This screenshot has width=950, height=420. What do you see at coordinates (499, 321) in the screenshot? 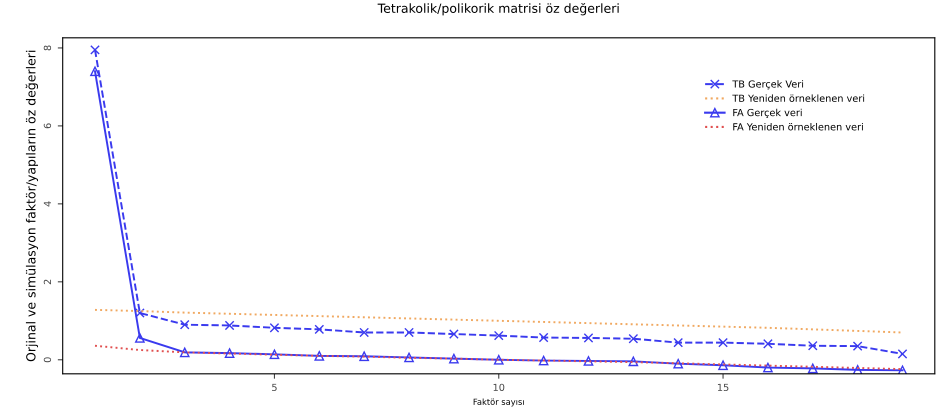
I see `line-series` at bounding box center [499, 321].